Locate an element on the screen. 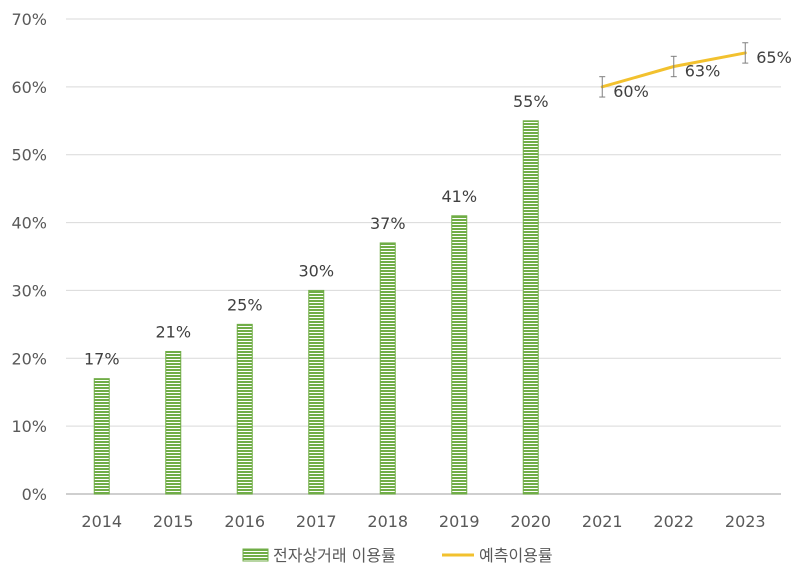  line-data-label: 65% is located at coordinates (774, 57).